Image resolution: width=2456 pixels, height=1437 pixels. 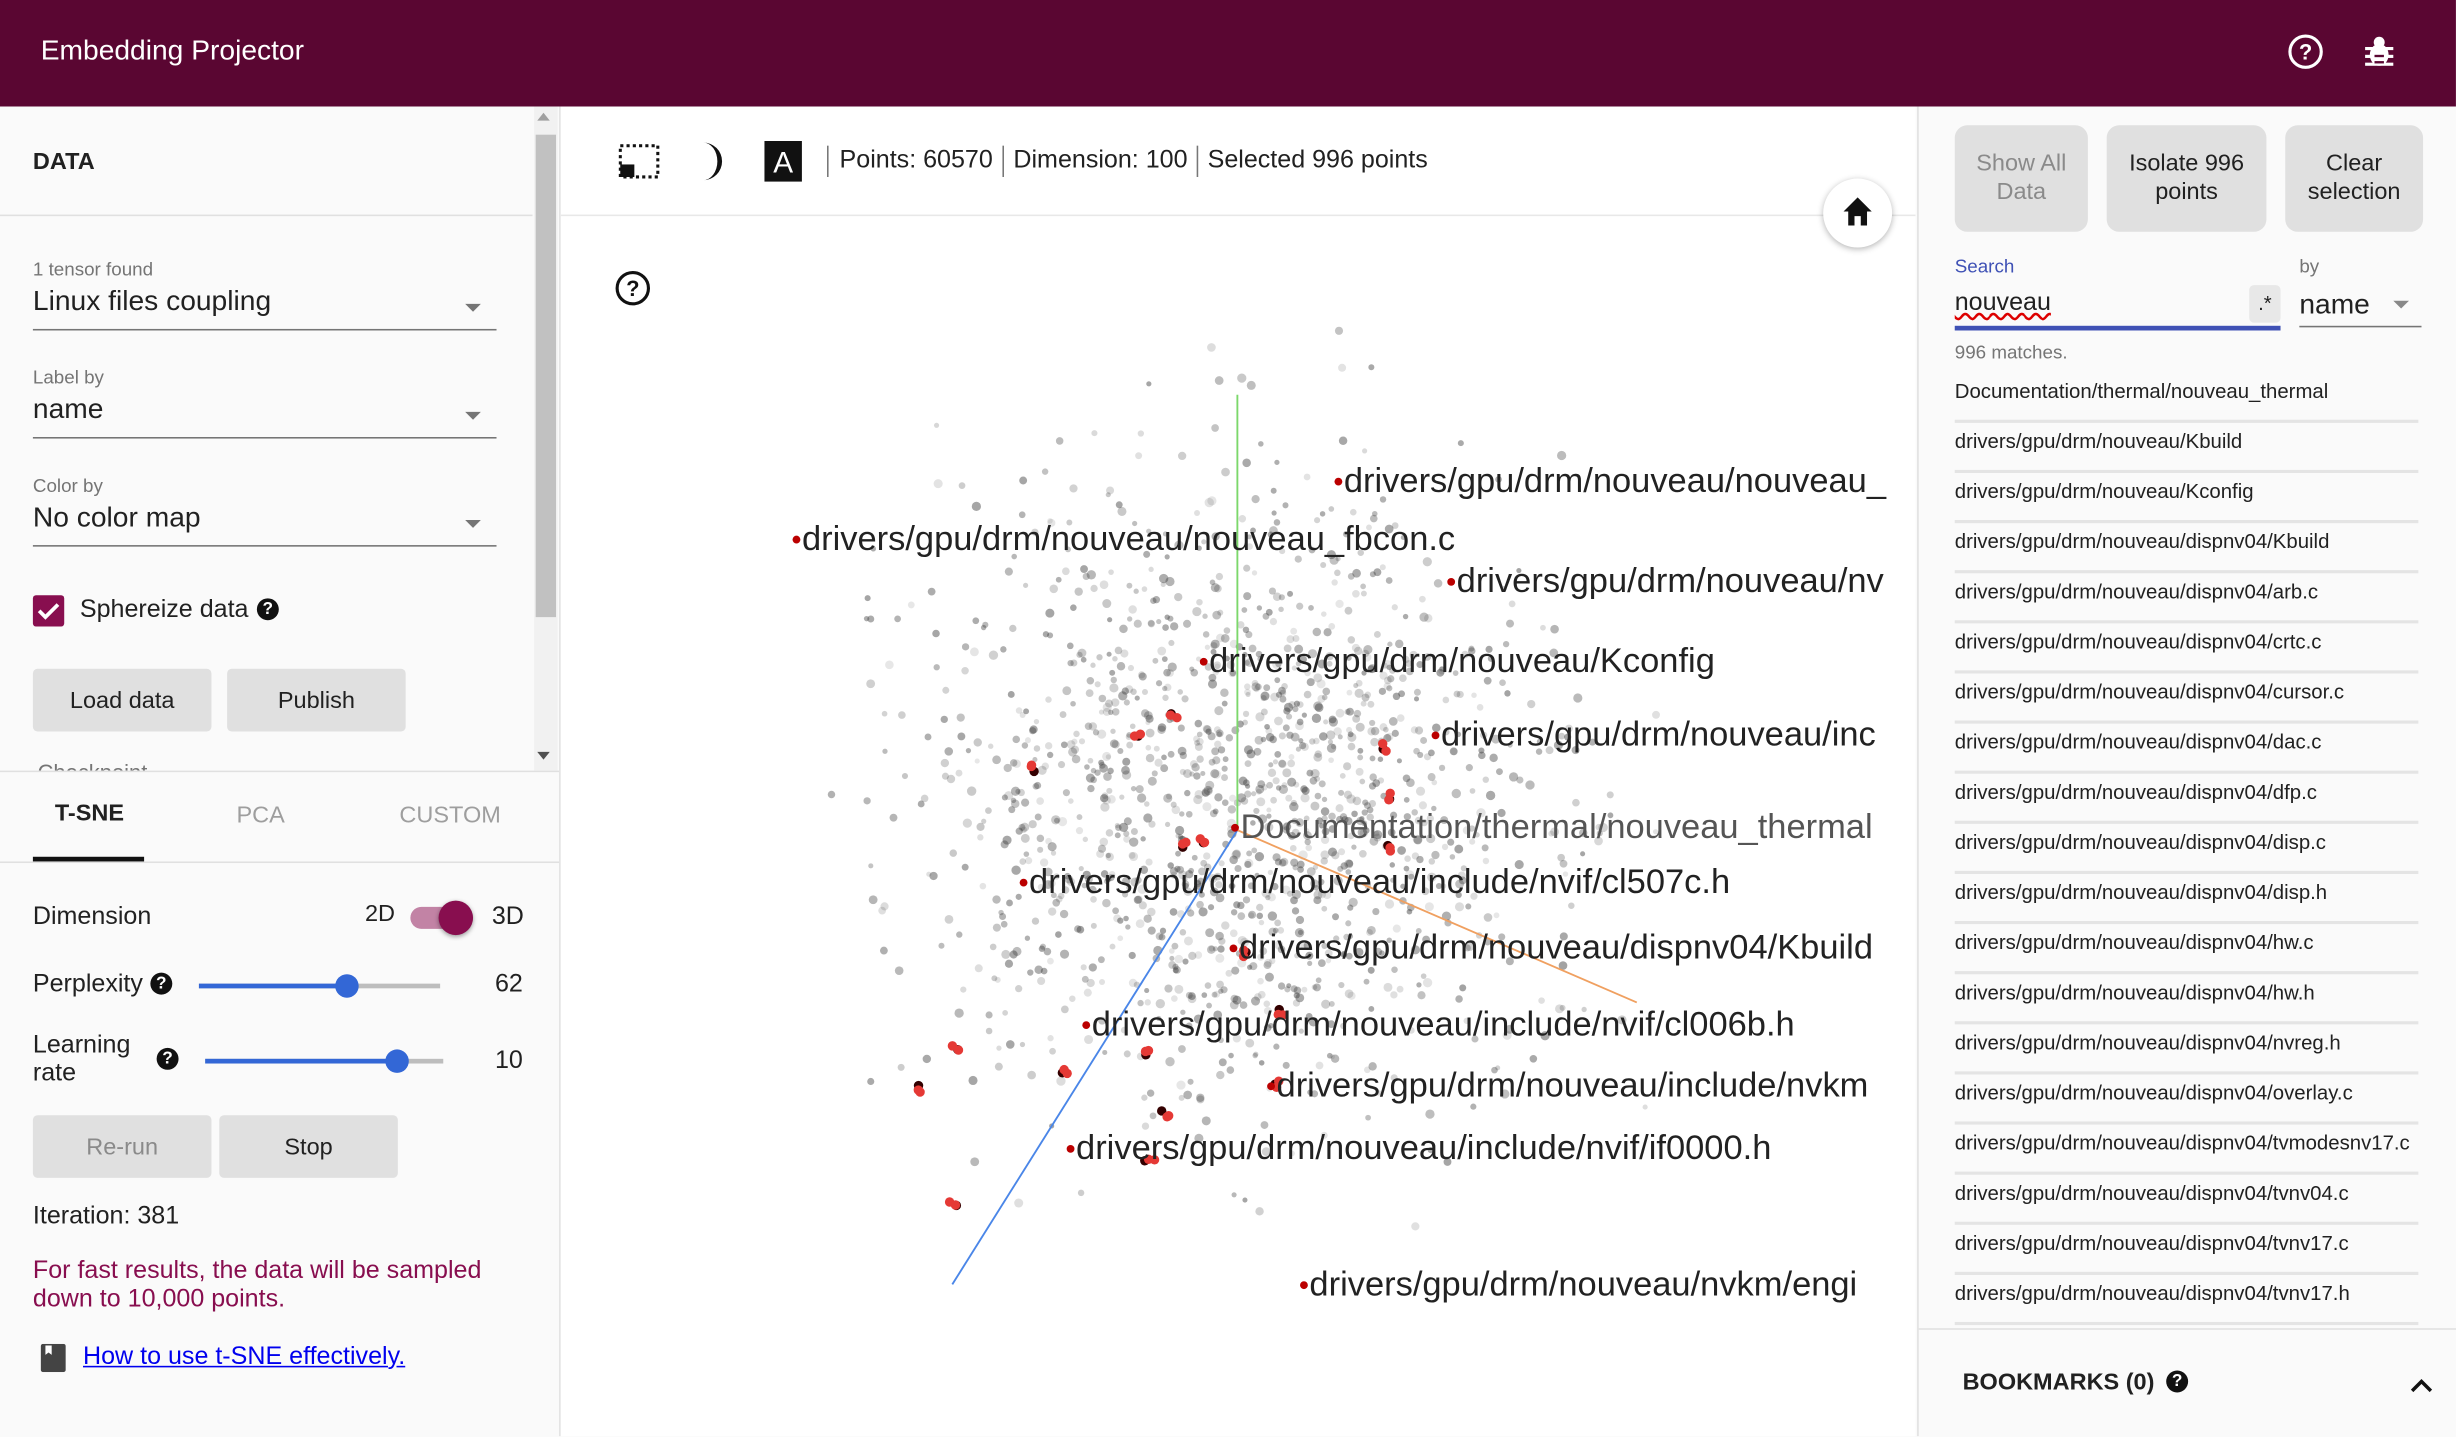 I want to click on selected-point, so click(x=1170, y=715).